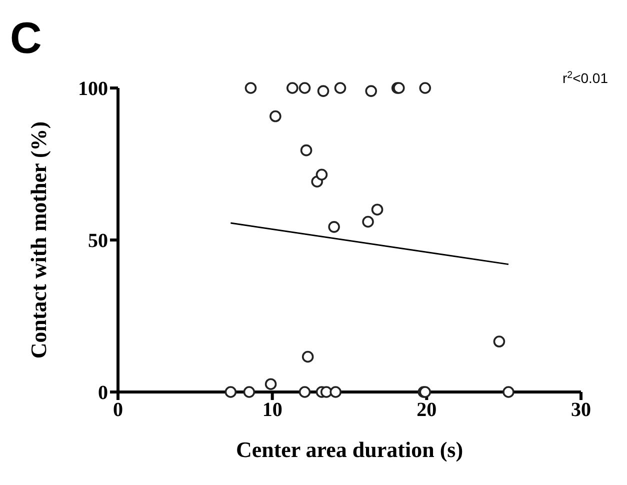  I want to click on x-axis-title: Center area duration (s), so click(350, 449).